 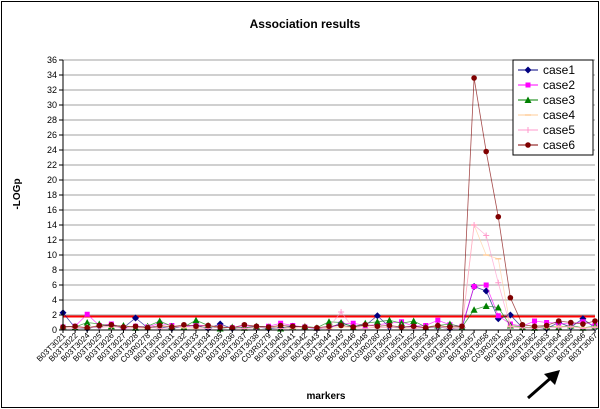 What do you see at coordinates (52, 225) in the screenshot?
I see `y-tick-label: 14` at bounding box center [52, 225].